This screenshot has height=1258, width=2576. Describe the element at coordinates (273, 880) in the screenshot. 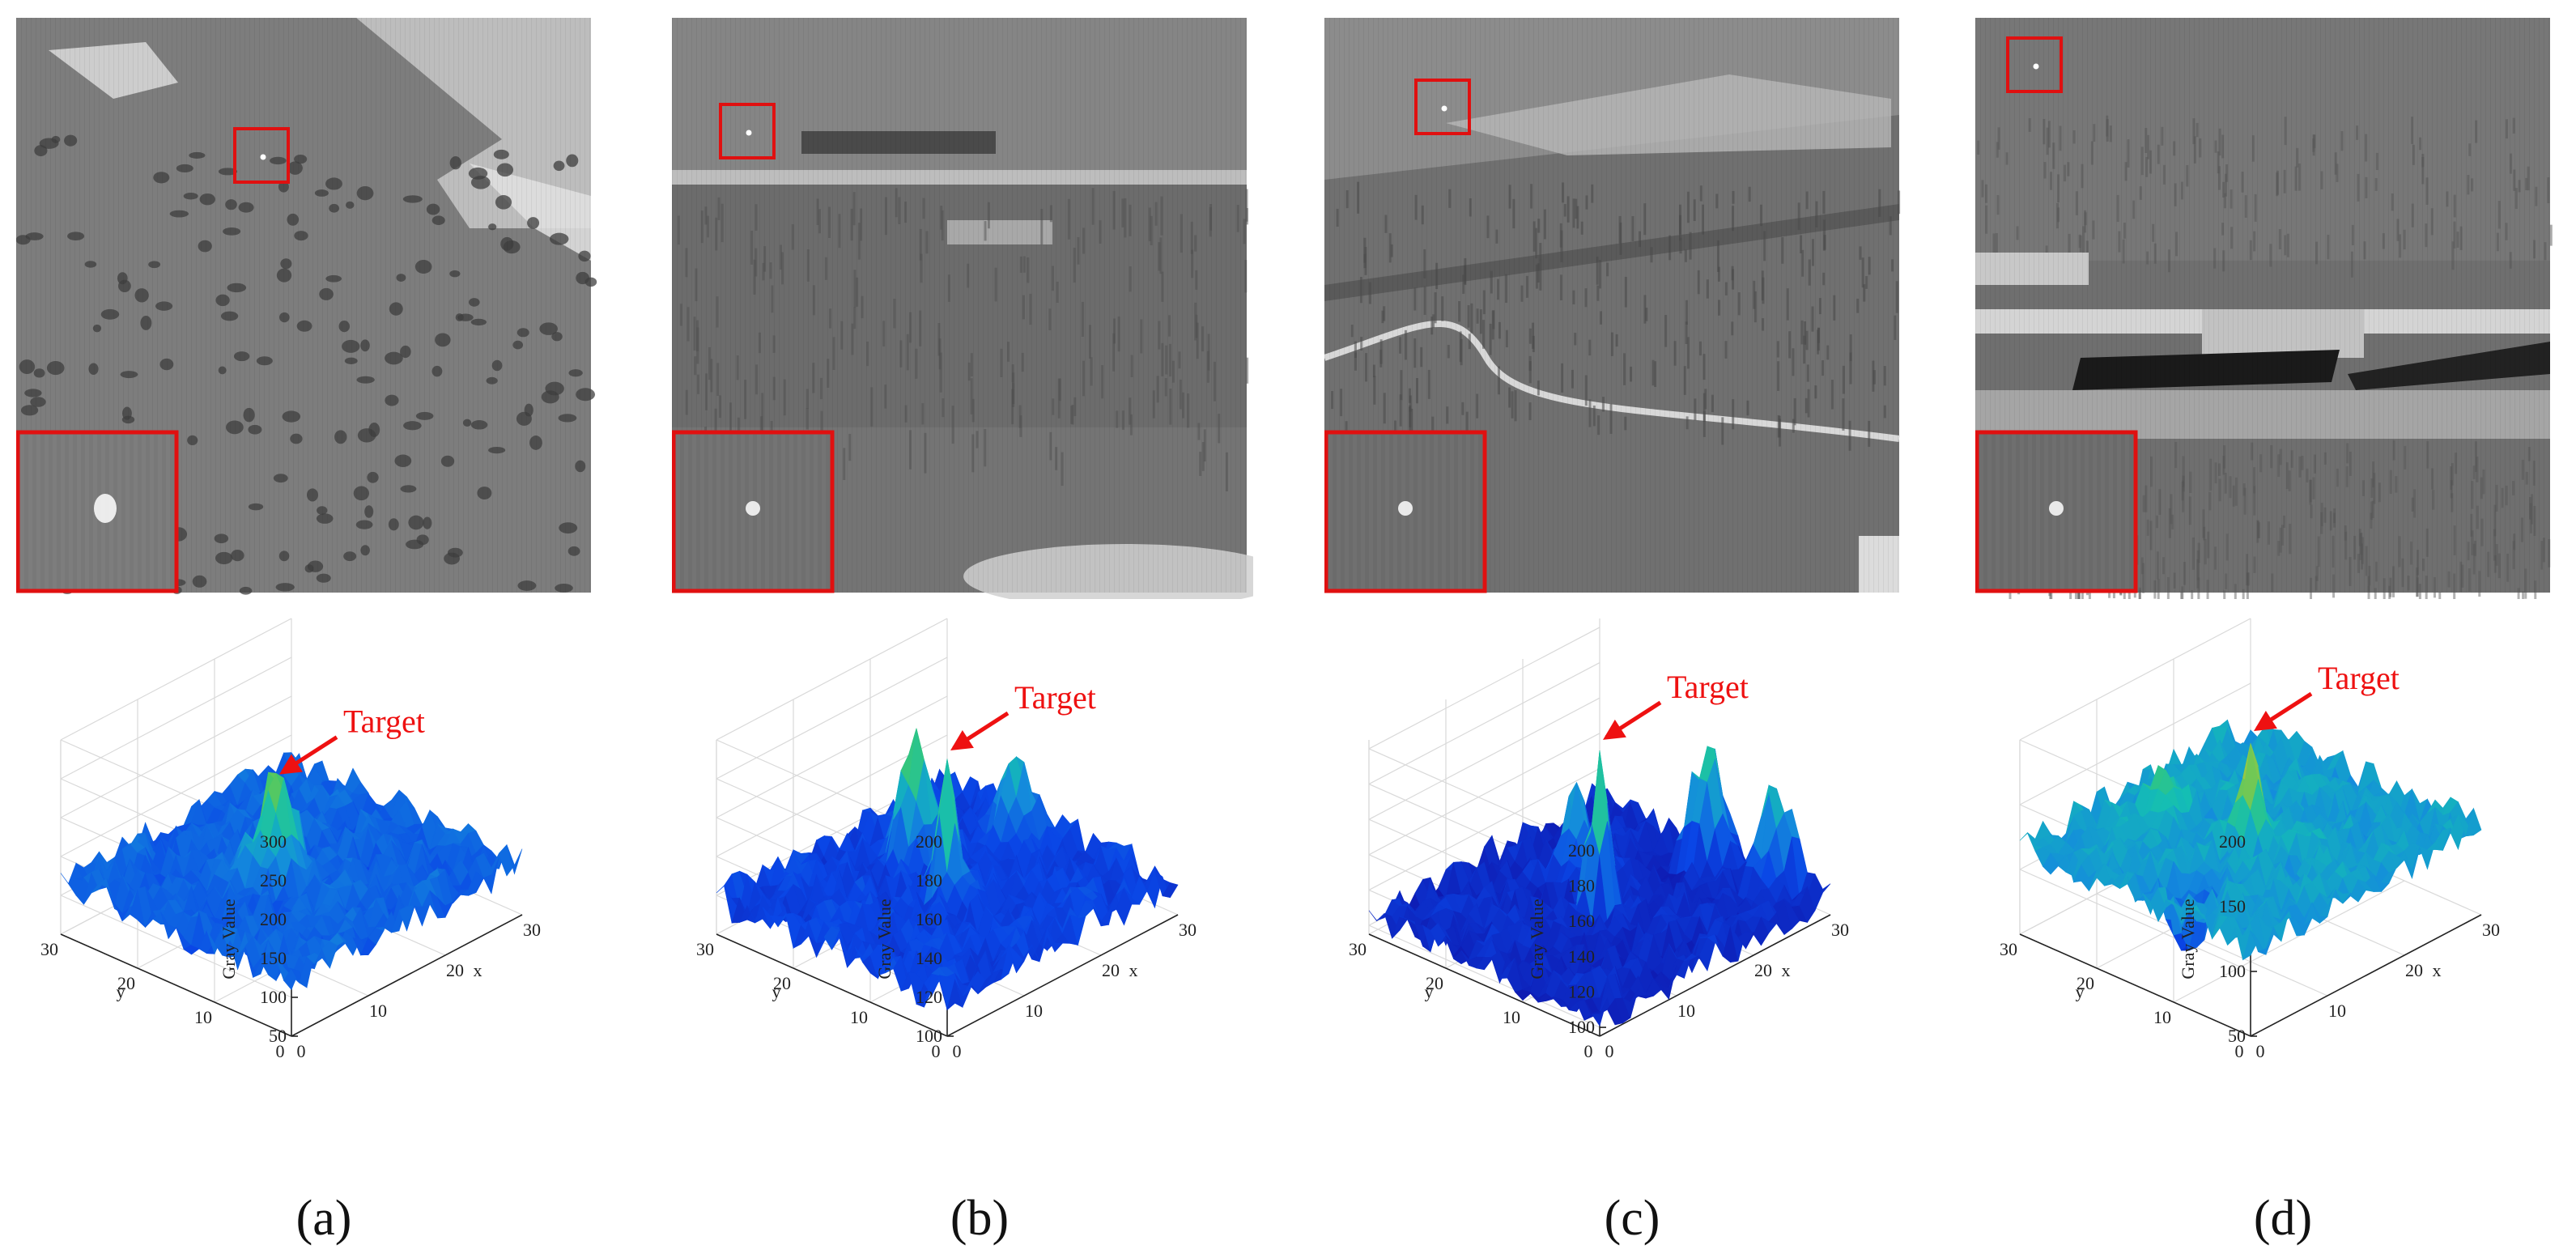

I see `z-tick-label: 250` at that location.